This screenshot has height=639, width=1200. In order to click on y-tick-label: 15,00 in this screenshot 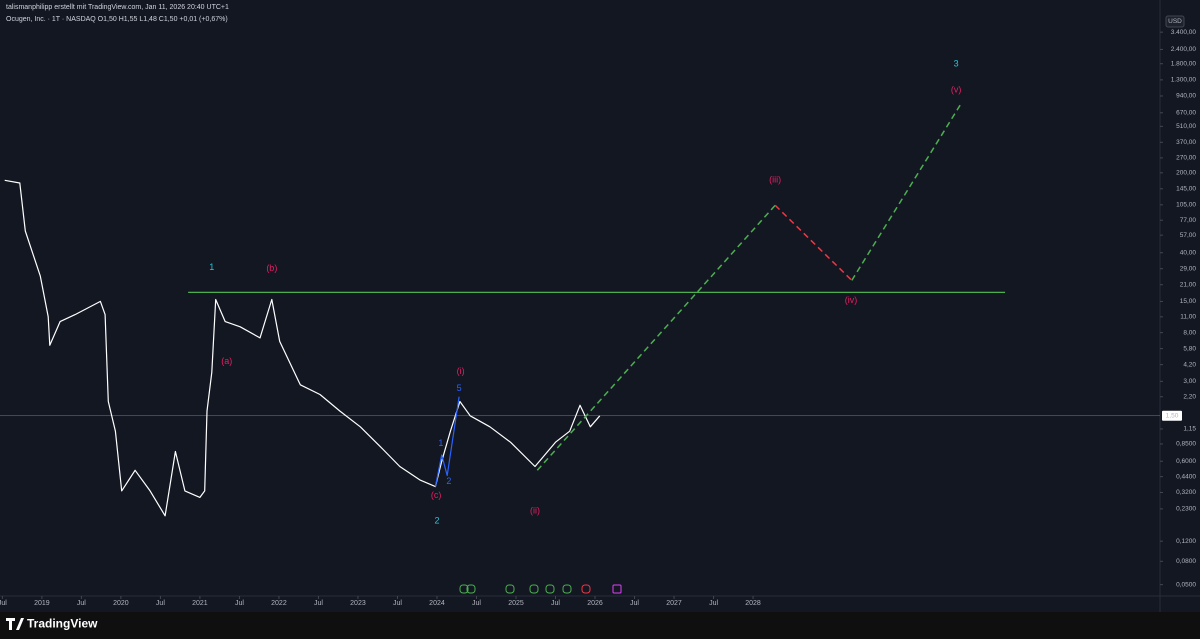, I will do `click(1188, 301)`.